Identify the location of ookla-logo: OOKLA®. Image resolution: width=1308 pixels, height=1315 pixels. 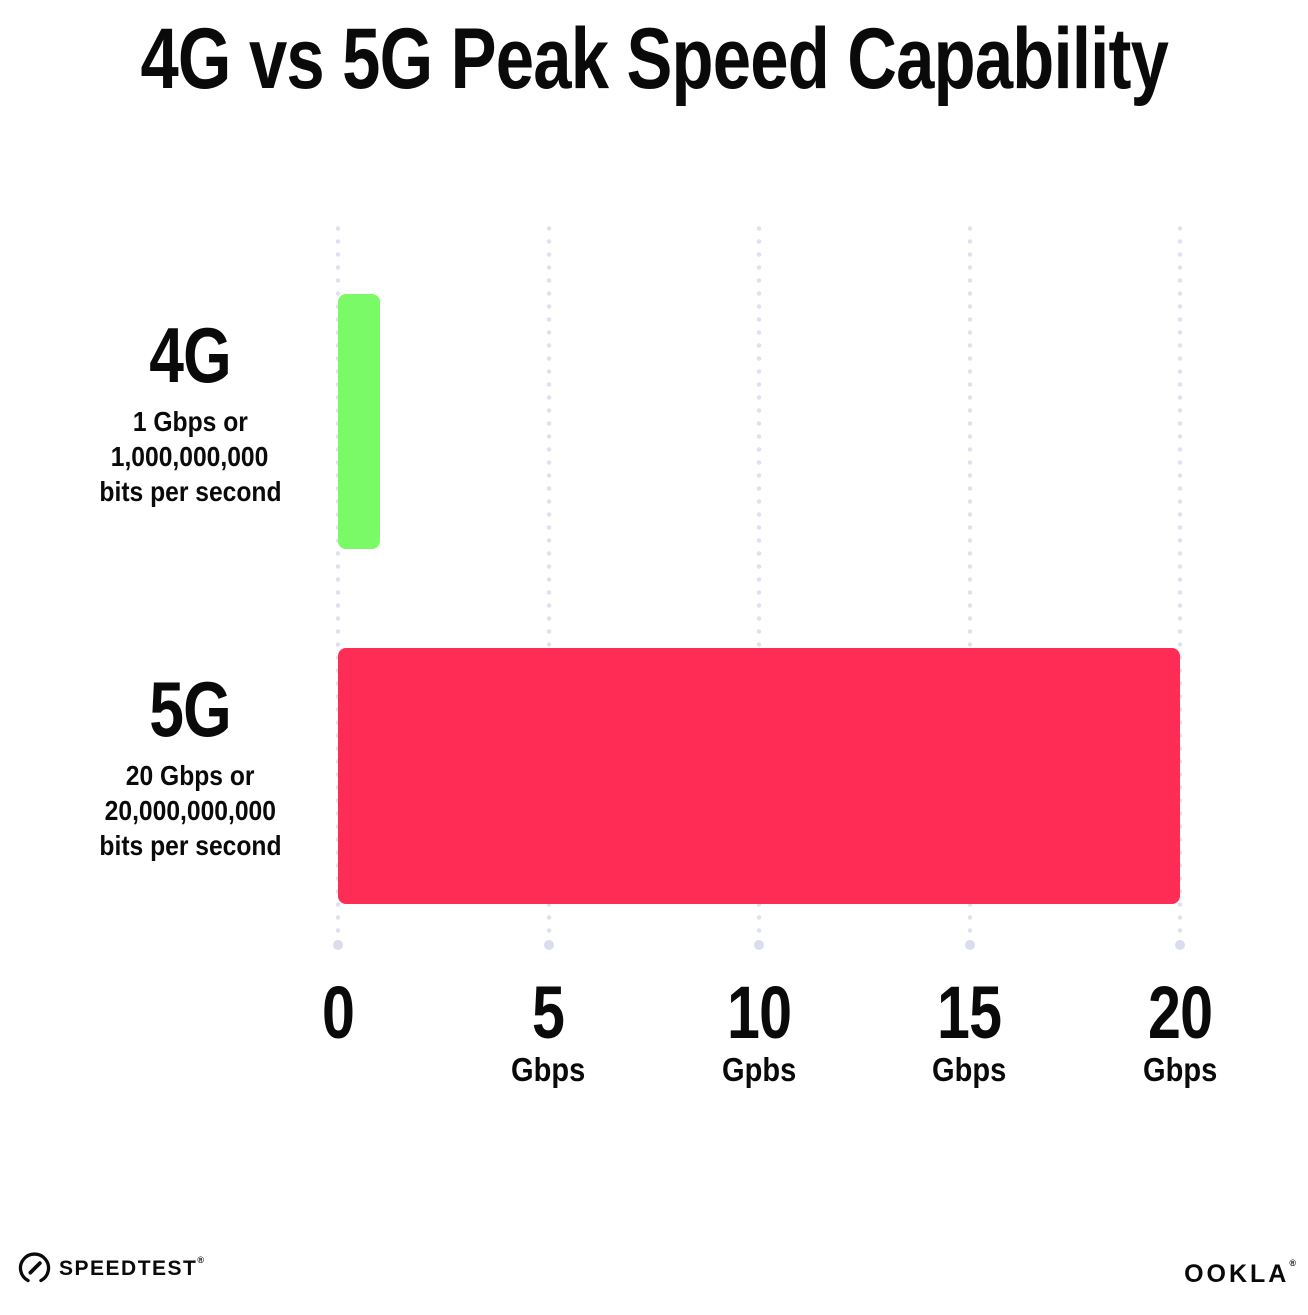
(1240, 1273).